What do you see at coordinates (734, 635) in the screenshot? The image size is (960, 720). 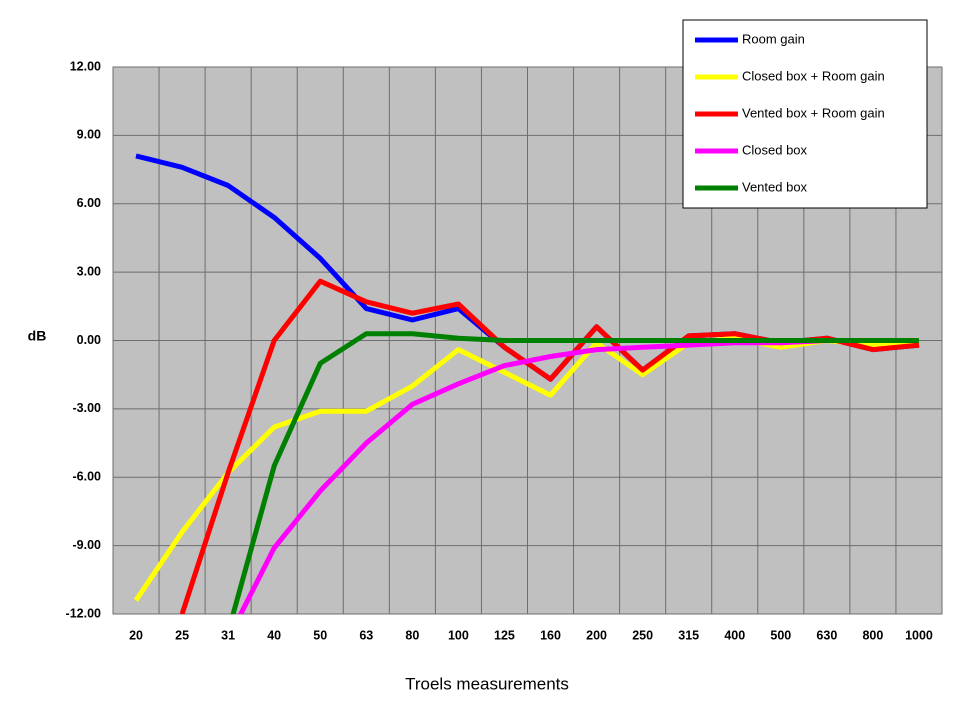 I see `x-tick-label: 400` at bounding box center [734, 635].